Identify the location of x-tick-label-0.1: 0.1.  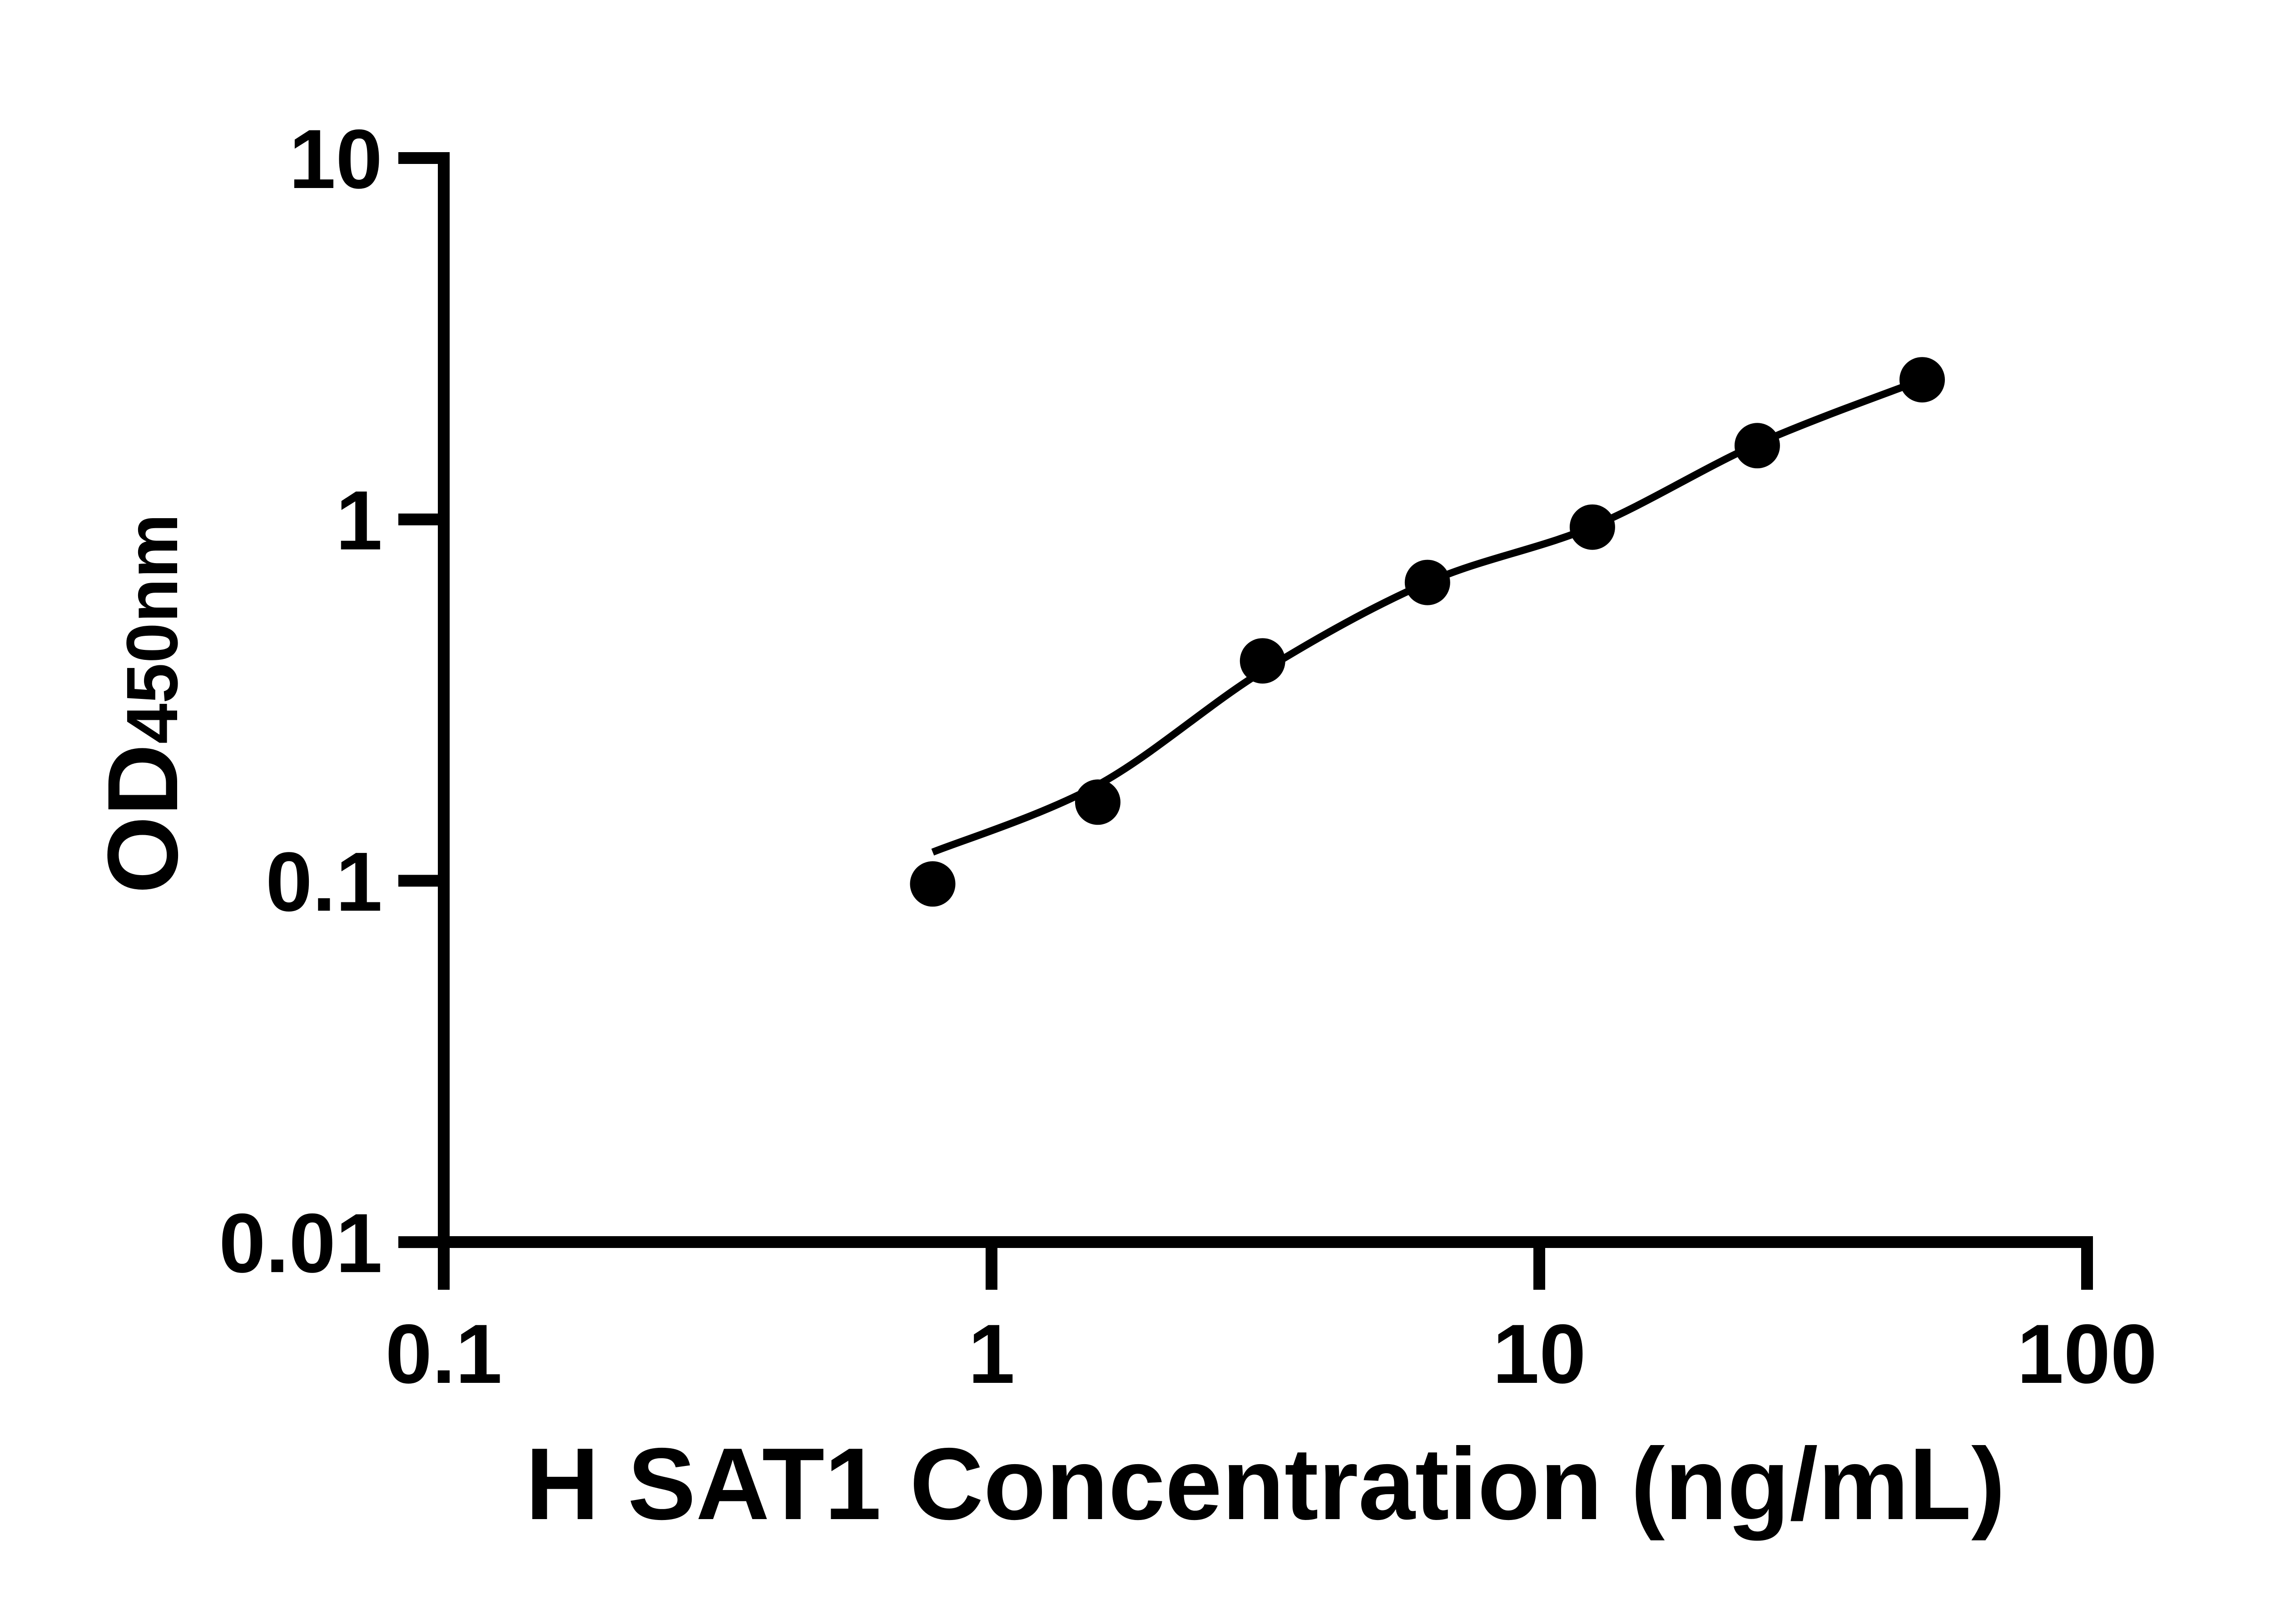
(443, 1354).